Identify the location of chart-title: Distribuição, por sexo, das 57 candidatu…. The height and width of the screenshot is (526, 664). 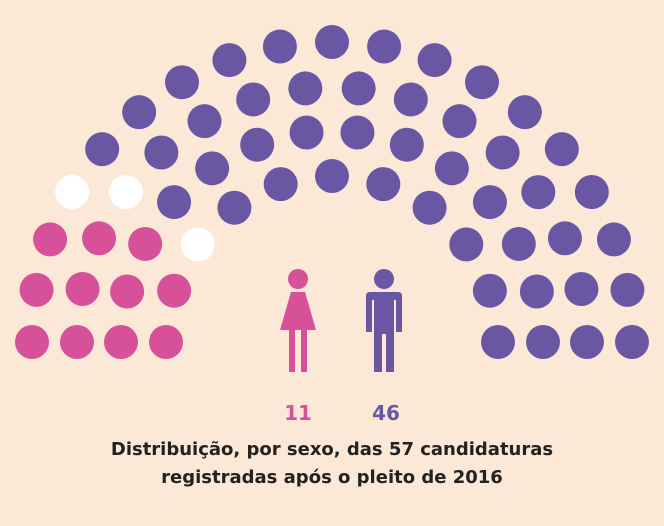
(332, 463).